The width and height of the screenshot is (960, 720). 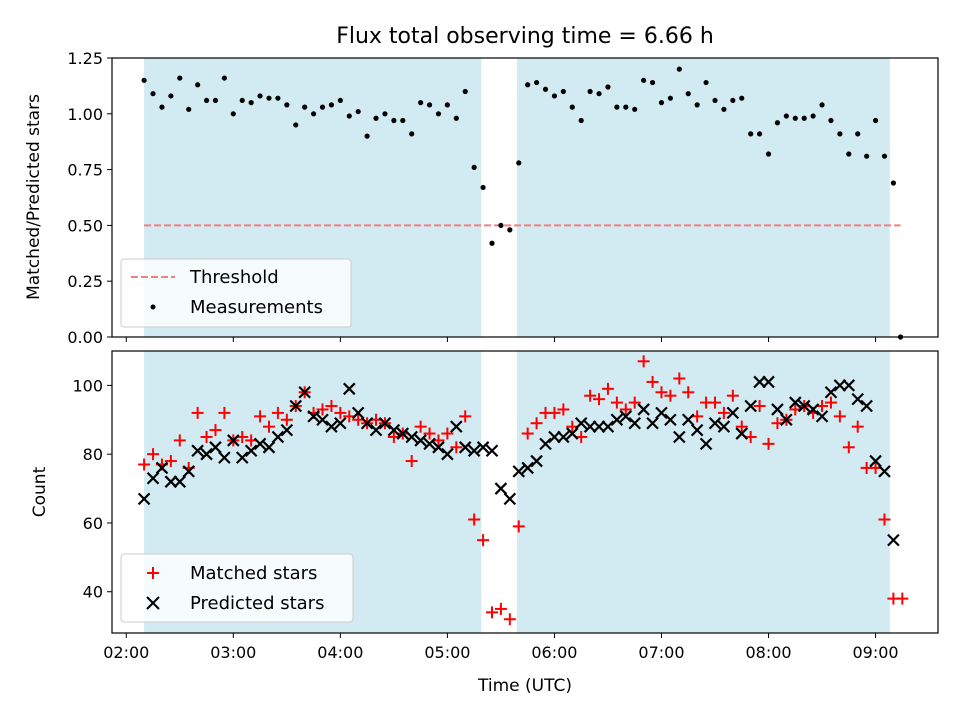 I want to click on bottom-legend-box, so click(x=237, y=588).